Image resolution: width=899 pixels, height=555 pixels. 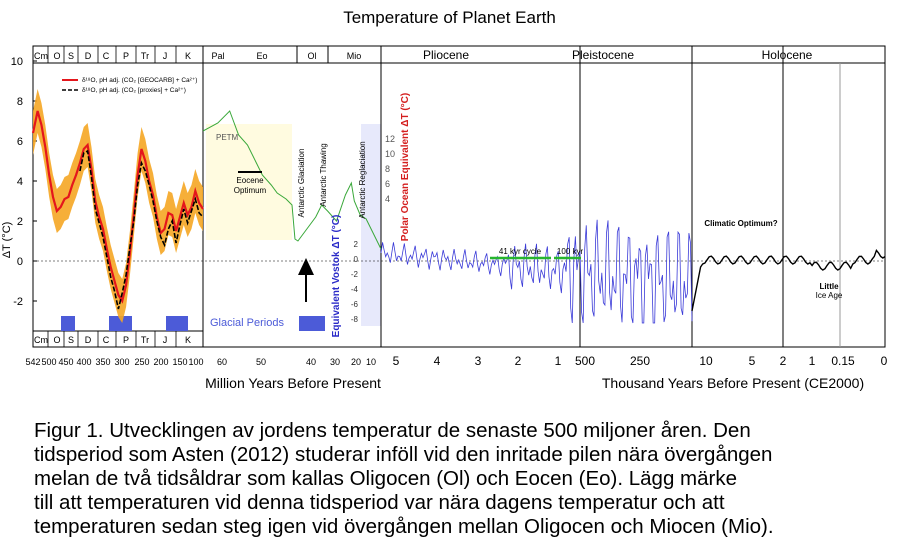 I want to click on era-label: Pal, so click(x=217, y=56).